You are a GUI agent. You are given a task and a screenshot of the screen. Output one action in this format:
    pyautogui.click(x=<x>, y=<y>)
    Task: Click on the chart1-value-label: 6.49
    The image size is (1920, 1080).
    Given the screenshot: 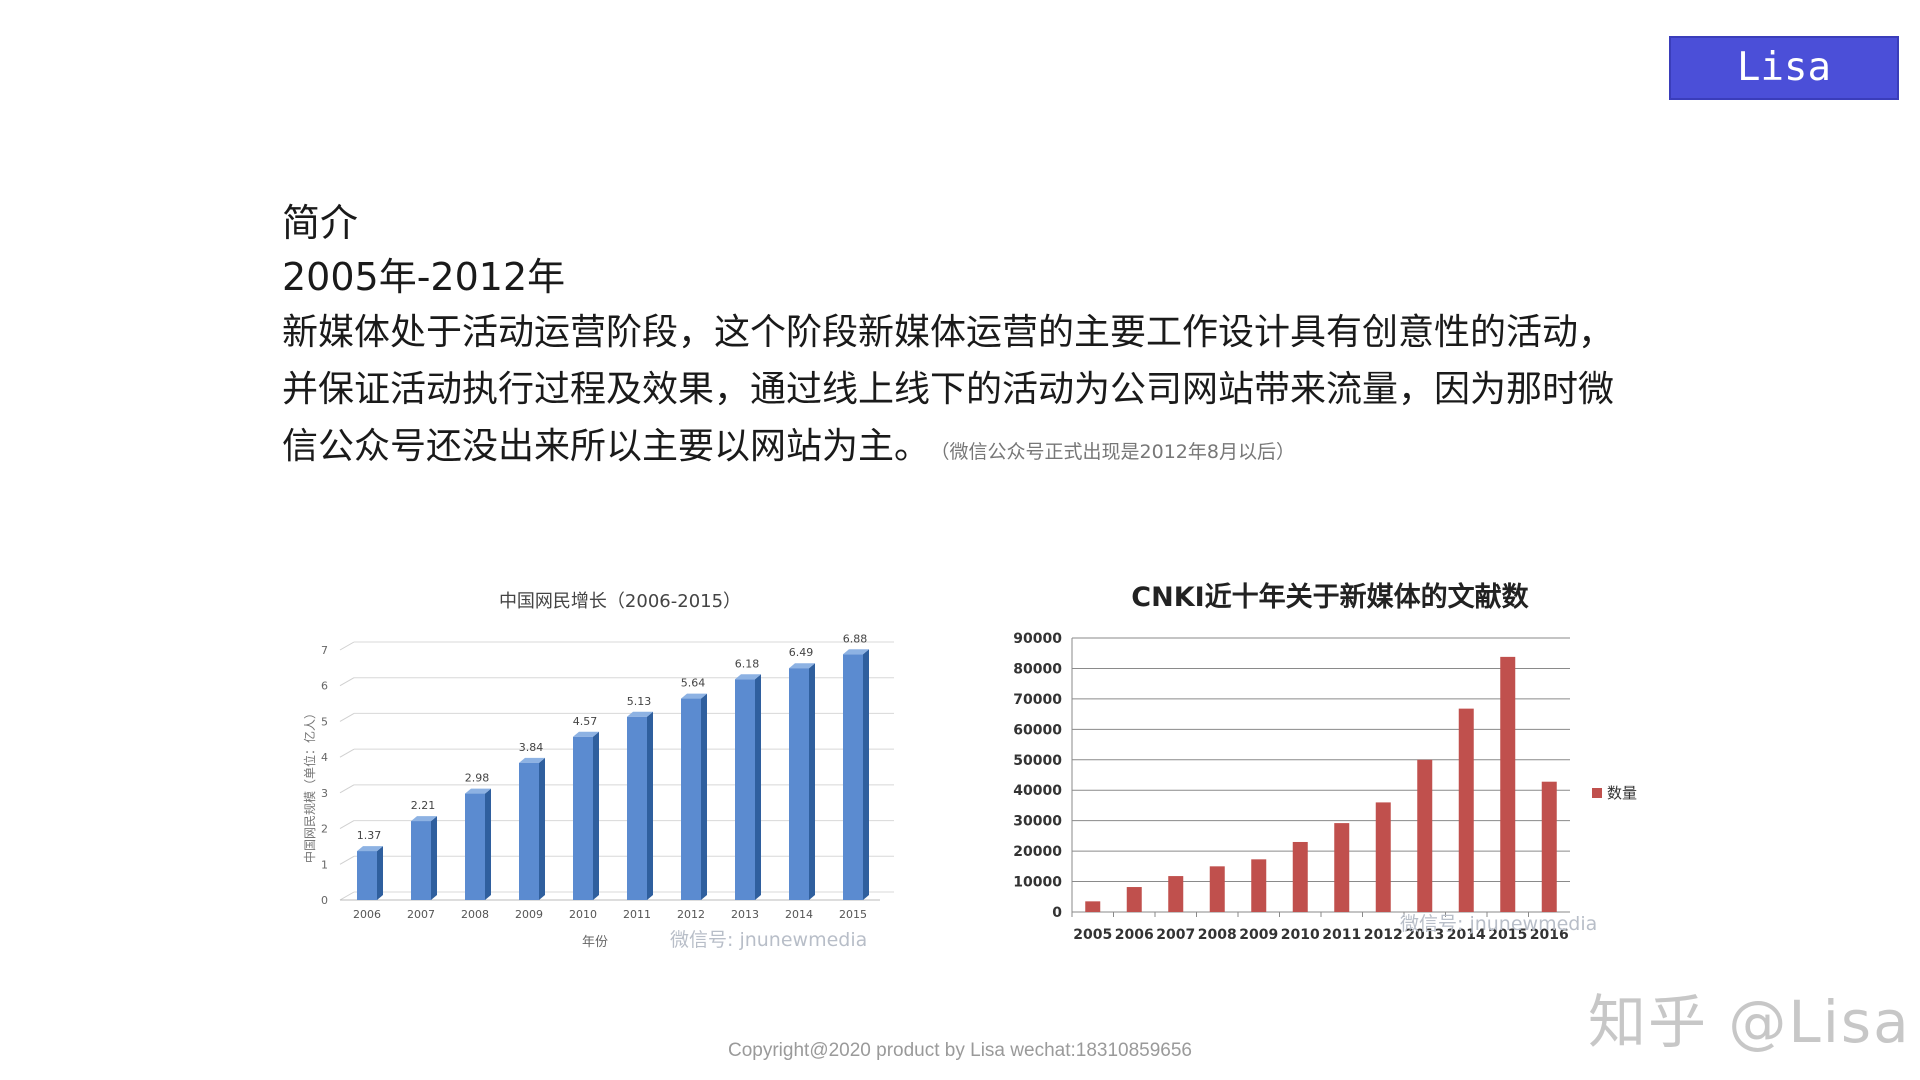 What is the action you would take?
    pyautogui.click(x=801, y=652)
    